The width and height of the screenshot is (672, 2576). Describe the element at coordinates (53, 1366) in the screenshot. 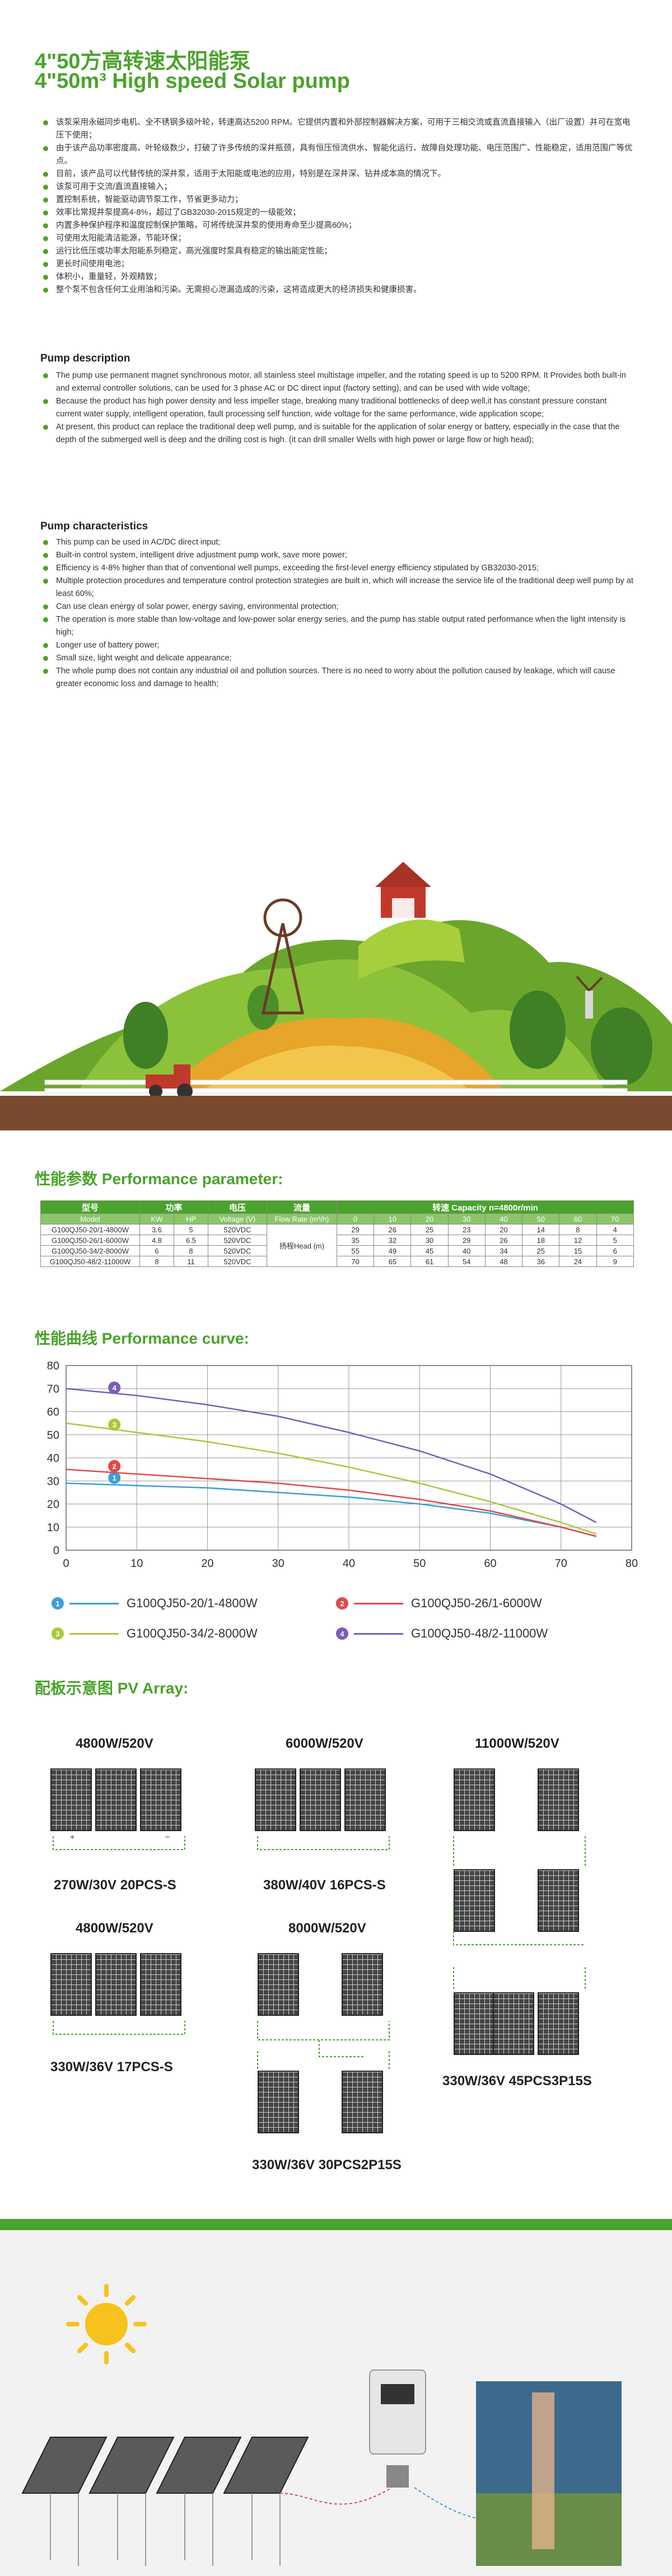

I see `y-tick-label: 80` at that location.